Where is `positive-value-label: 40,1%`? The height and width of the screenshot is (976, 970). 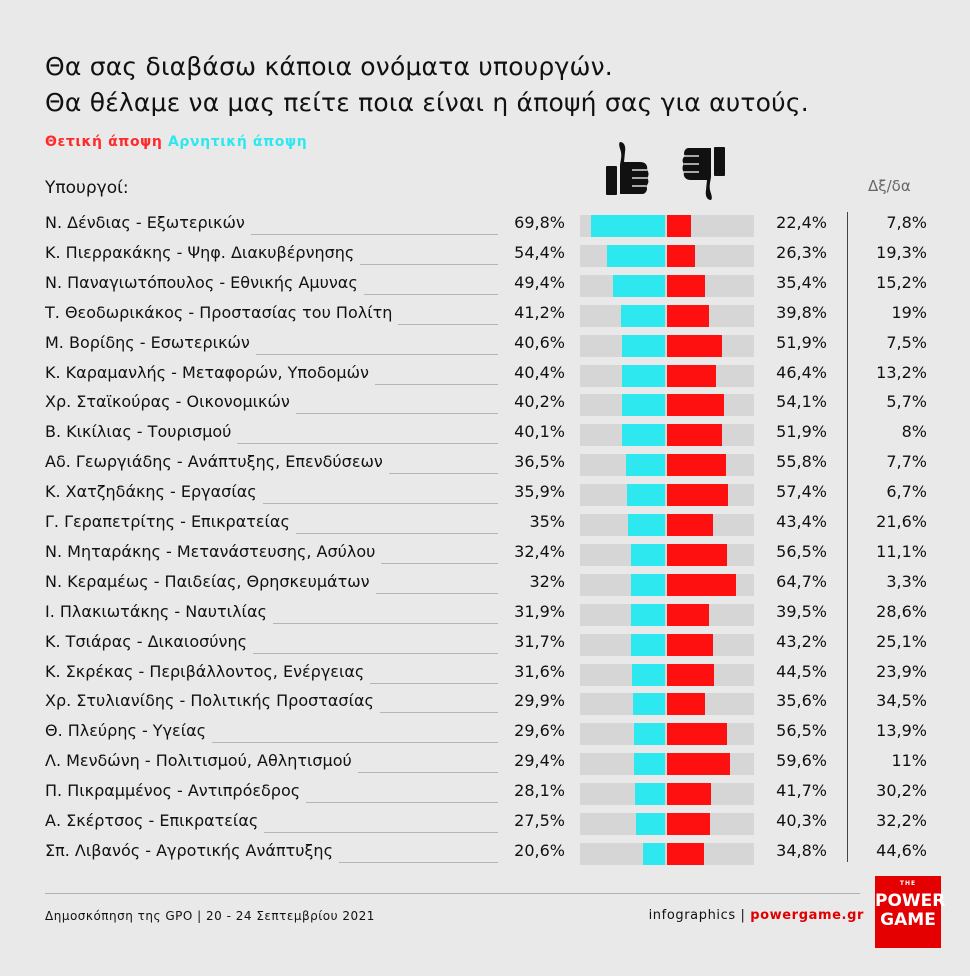
positive-value-label: 40,1% is located at coordinates (539, 432).